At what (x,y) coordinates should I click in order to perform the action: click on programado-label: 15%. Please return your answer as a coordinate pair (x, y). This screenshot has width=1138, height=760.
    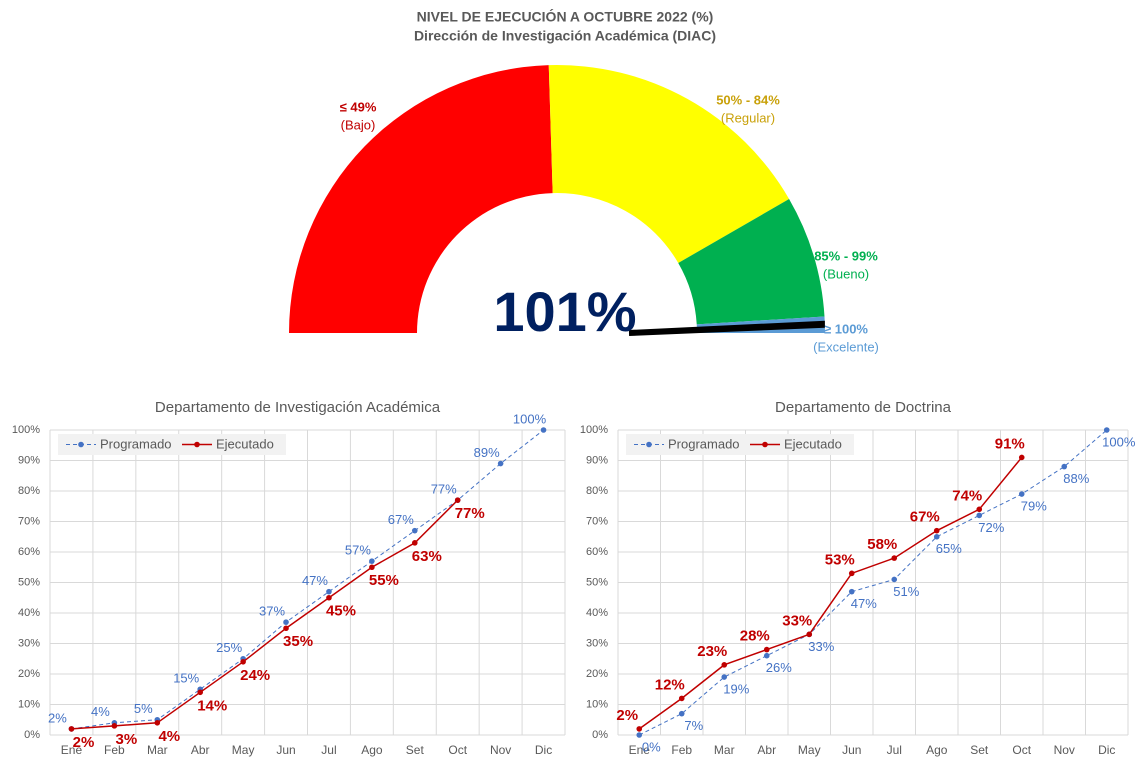
    Looking at the image, I should click on (186, 678).